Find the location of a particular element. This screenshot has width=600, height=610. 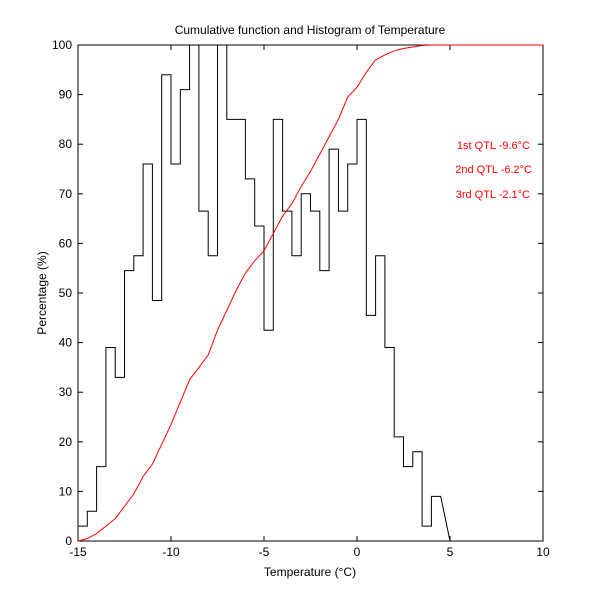

annotation-q1: 1st QTL -9.6°C is located at coordinates (493, 146).